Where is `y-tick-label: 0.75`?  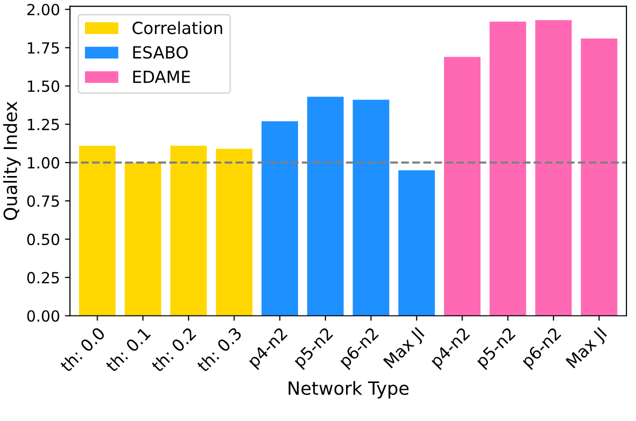
y-tick-label: 0.75 is located at coordinates (43, 201).